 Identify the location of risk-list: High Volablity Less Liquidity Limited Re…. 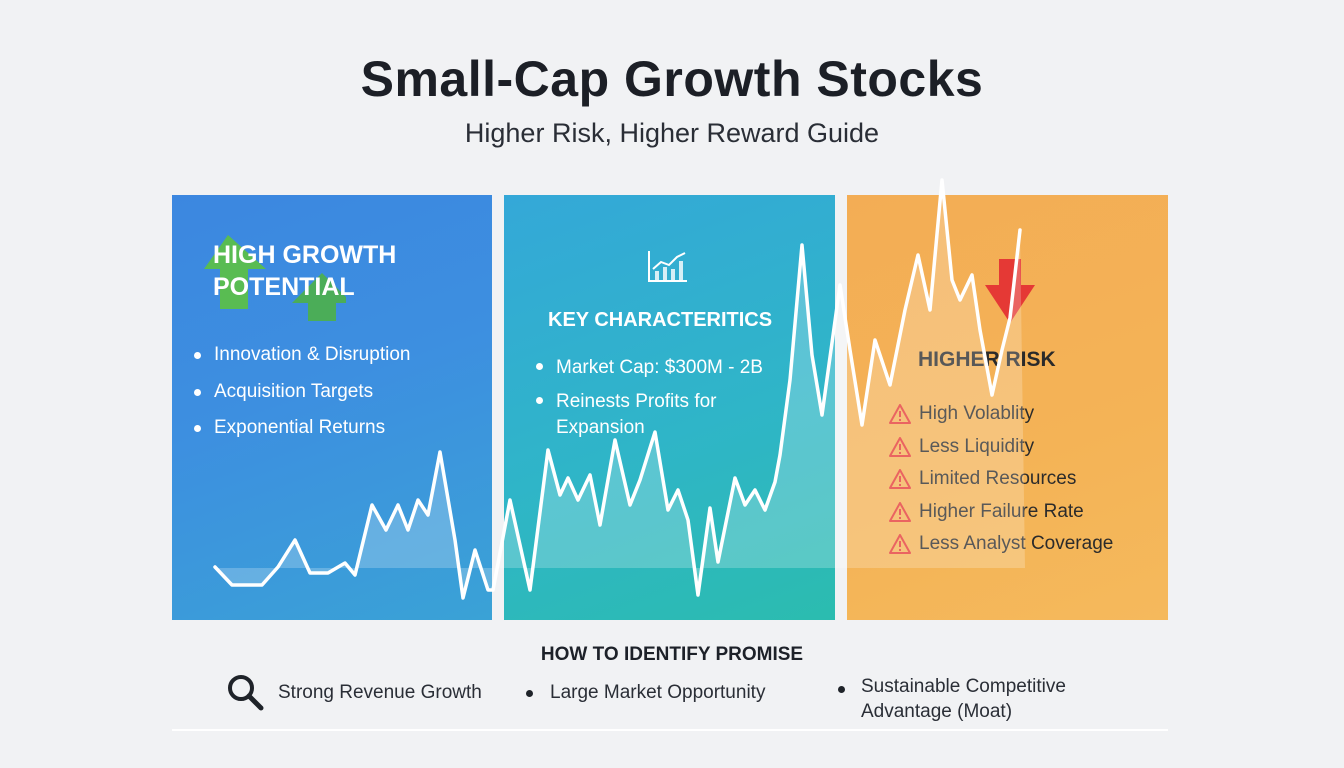
(1001, 484).